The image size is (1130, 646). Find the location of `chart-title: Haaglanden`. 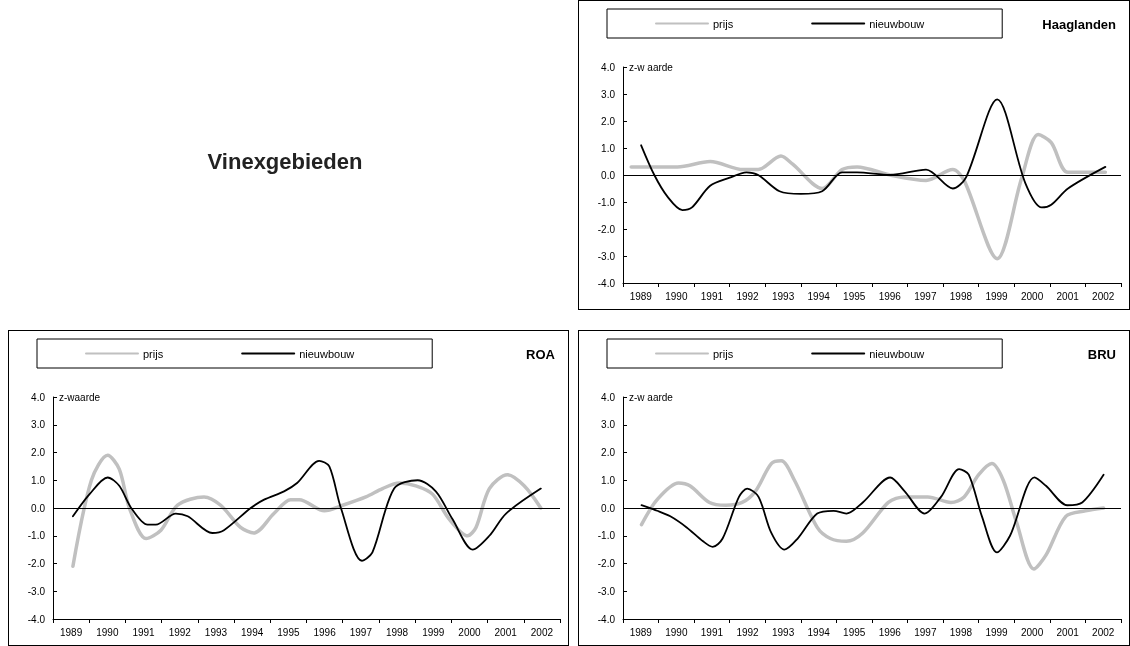

chart-title: Haaglanden is located at coordinates (1079, 24).